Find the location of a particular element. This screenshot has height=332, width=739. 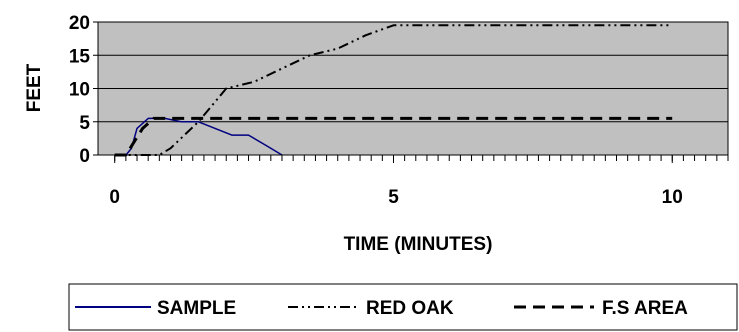

legend-label-red-oak: RED OAK is located at coordinates (410, 308).